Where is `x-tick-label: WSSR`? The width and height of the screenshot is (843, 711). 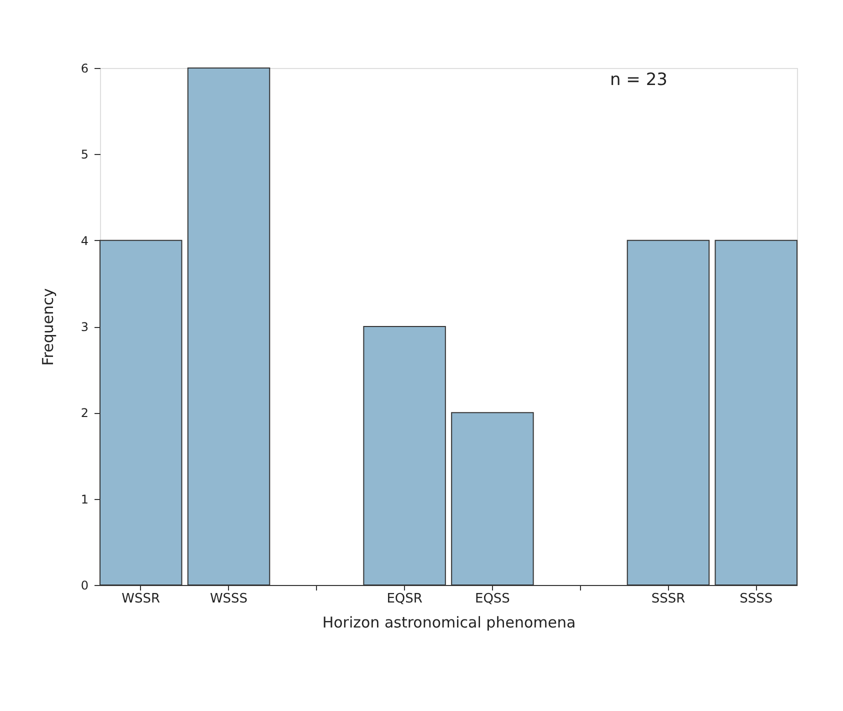
x-tick-label: WSSR is located at coordinates (141, 599).